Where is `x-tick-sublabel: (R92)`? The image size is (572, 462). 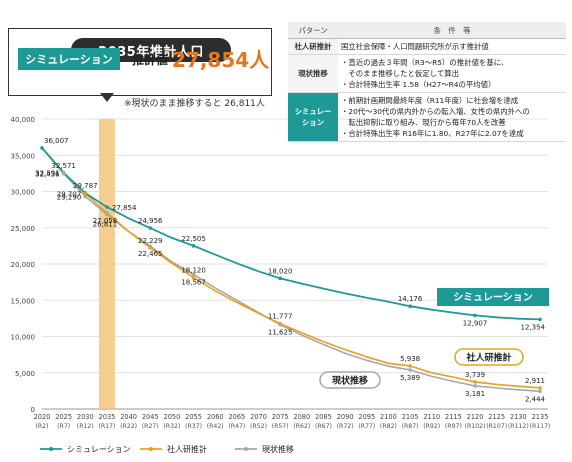
x-tick-sublabel: (R92) is located at coordinates (431, 426).